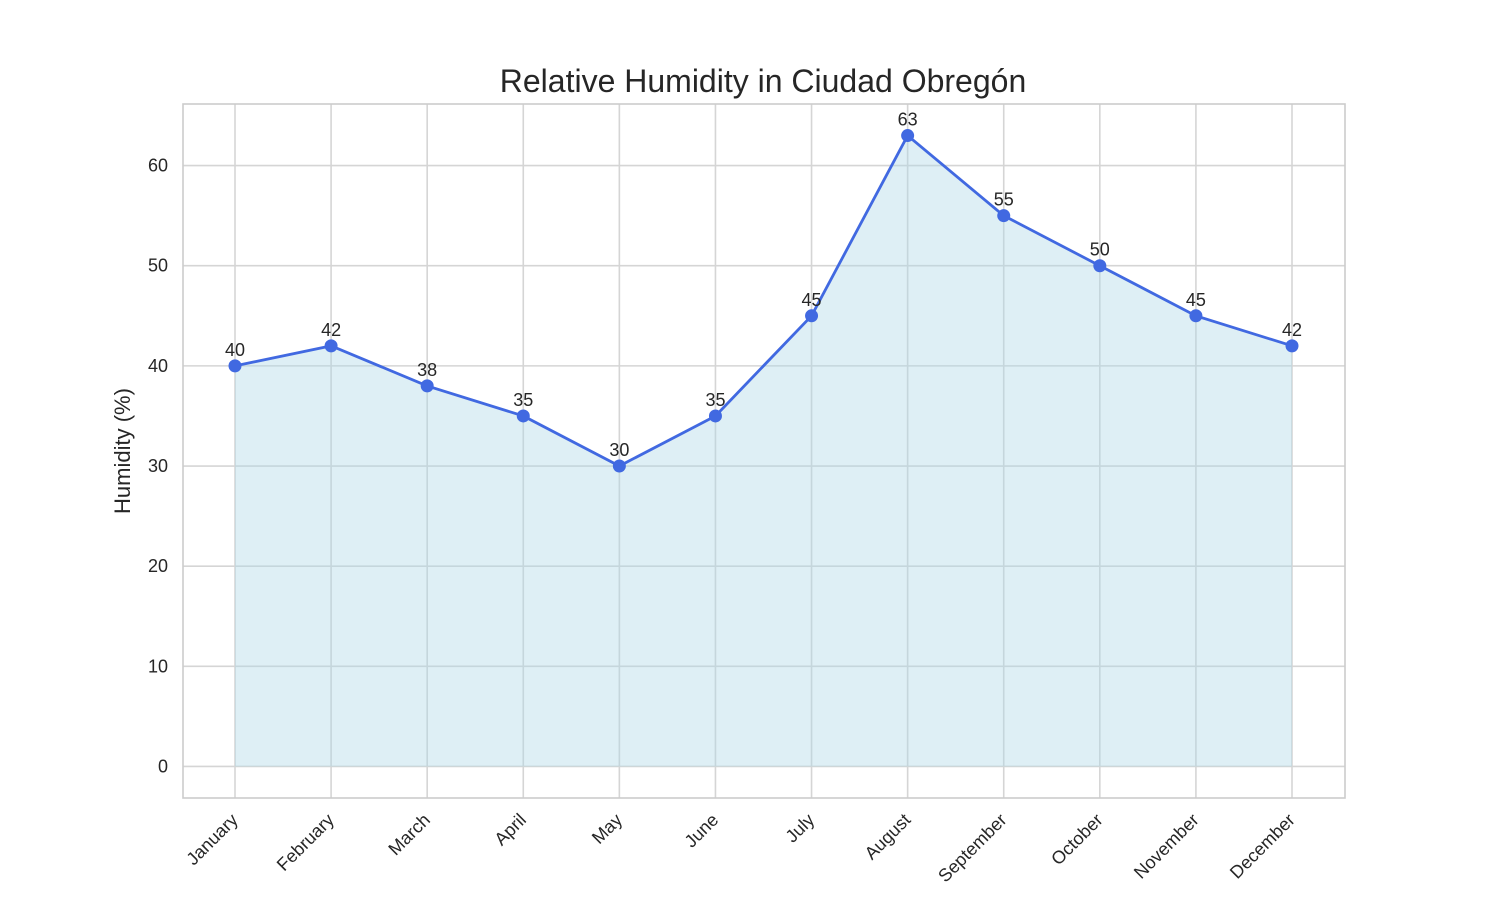  I want to click on x-tick-label: August, so click(888, 837).